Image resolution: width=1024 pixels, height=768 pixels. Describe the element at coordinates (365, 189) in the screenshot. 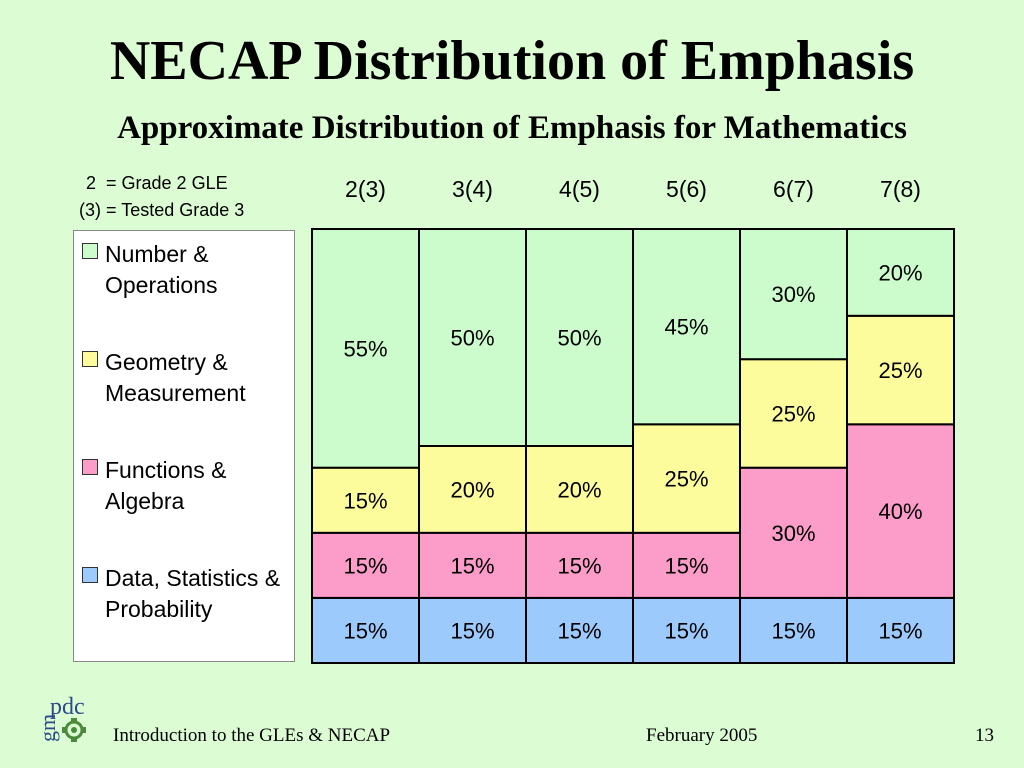

I see `category-label: 2(3)` at that location.